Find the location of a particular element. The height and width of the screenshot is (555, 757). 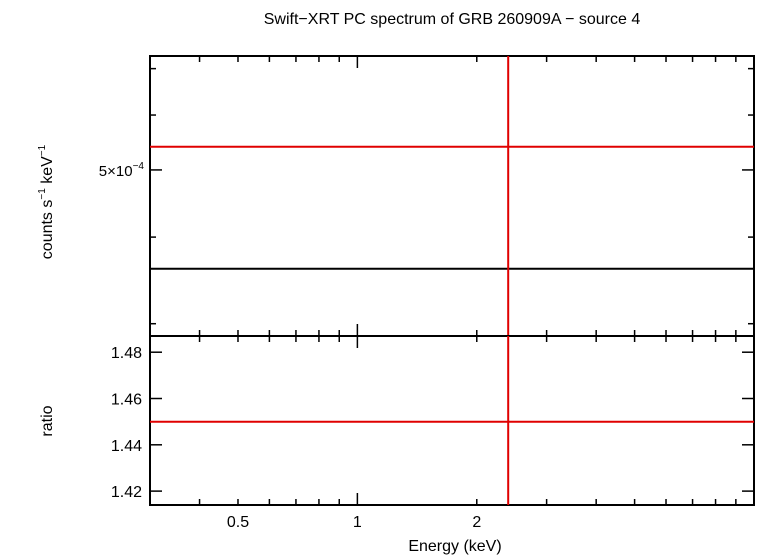

x-tick-label: 0.5 is located at coordinates (238, 522).